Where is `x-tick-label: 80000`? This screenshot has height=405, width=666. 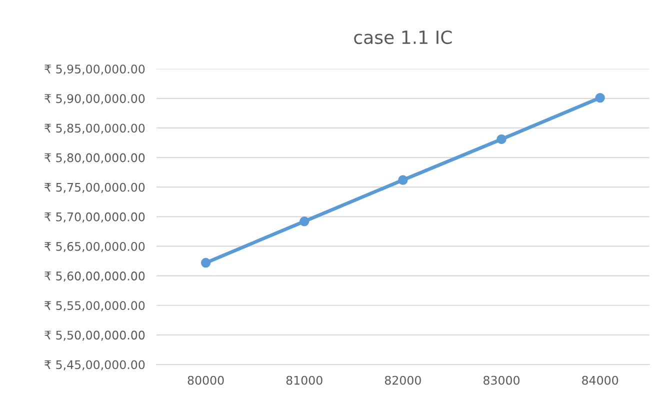 x-tick-label: 80000 is located at coordinates (206, 380).